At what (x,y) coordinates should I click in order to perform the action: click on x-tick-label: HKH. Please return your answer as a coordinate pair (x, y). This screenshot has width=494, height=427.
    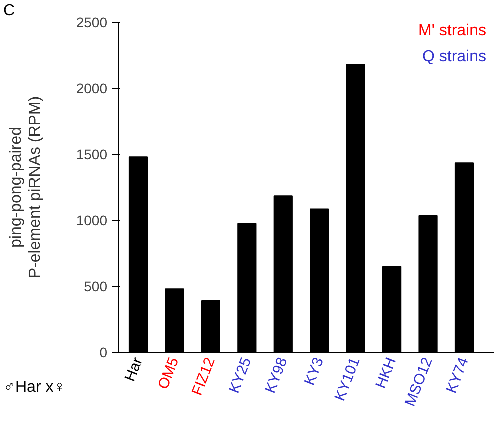
    Looking at the image, I should click on (386, 373).